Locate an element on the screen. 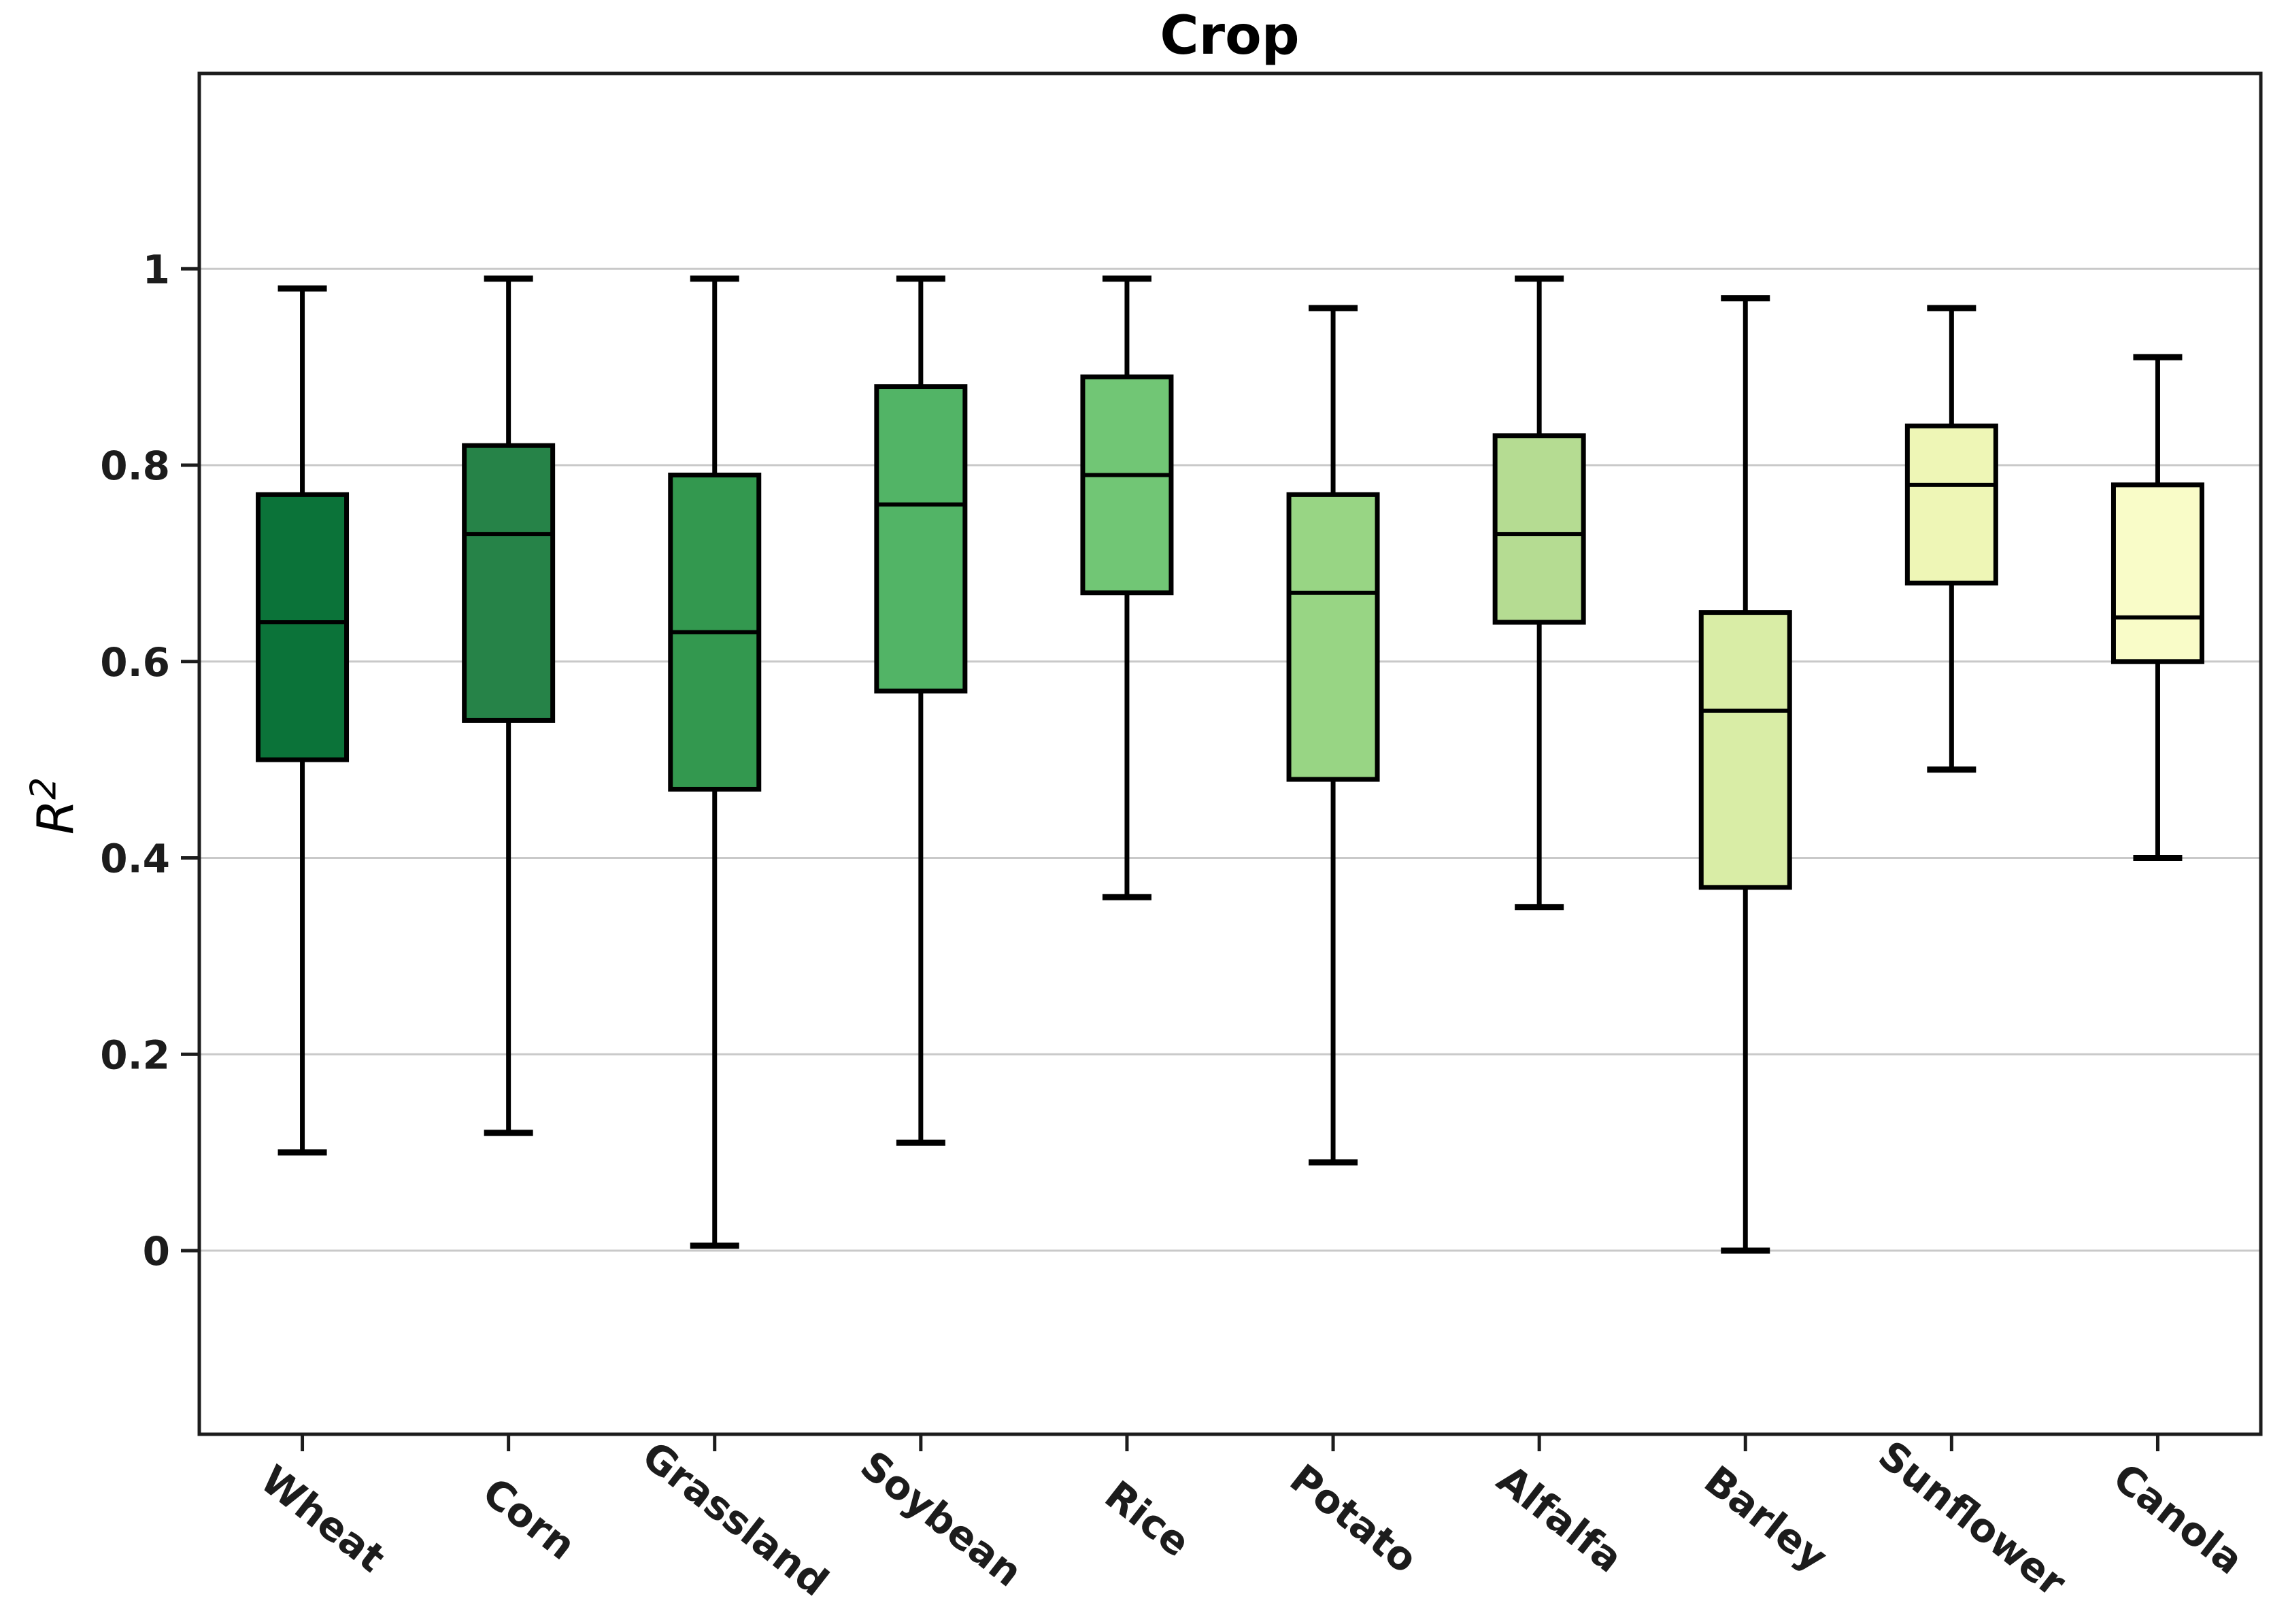  x-tick-label-grassland: Grassland is located at coordinates (735, 1518).